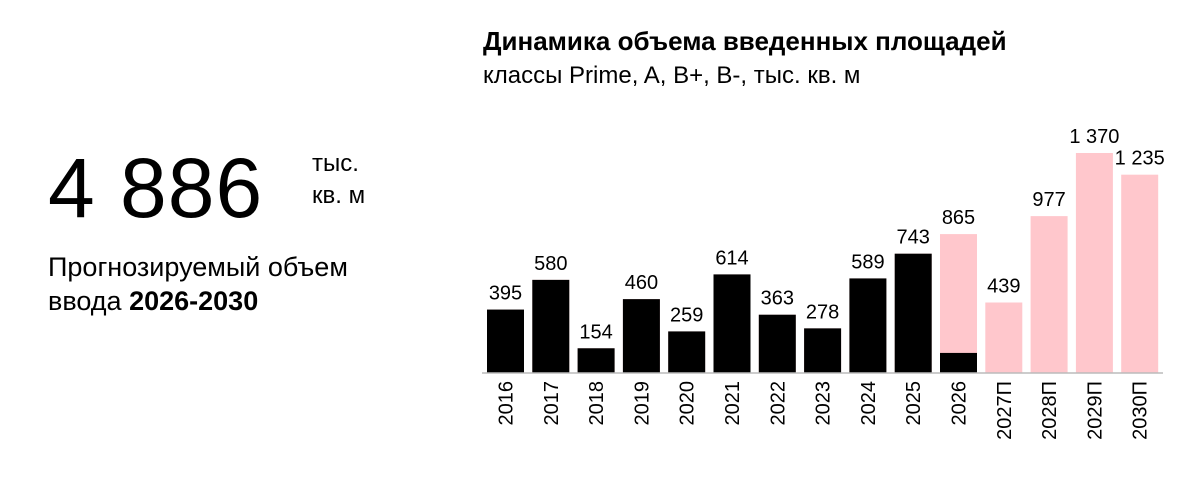 The height and width of the screenshot is (480, 1200). Describe the element at coordinates (1094, 137) in the screenshot. I see `data-label: 1 370` at that location.